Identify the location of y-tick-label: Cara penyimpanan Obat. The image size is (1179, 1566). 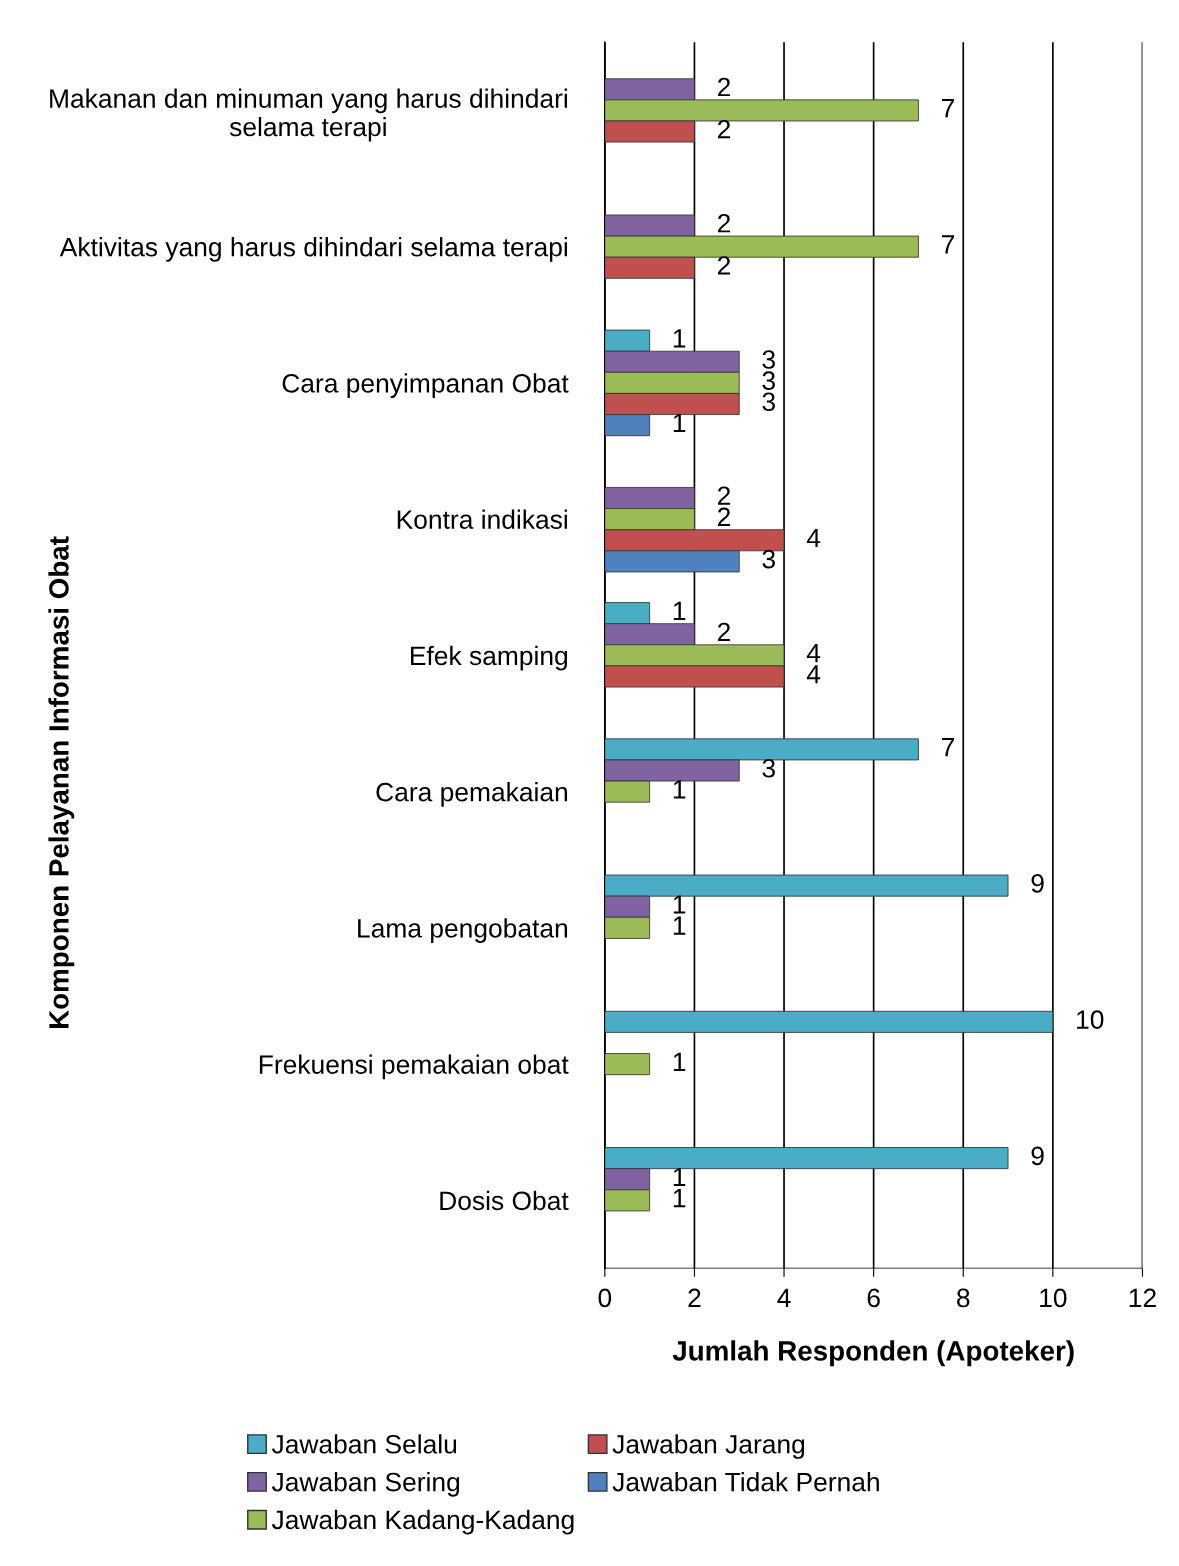
(425, 385).